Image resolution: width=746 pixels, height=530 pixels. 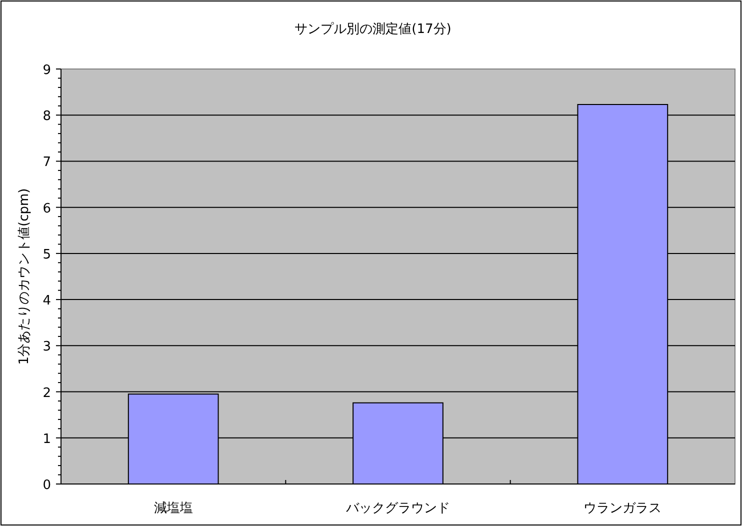 What do you see at coordinates (46, 485) in the screenshot?
I see `y-tick-label: 0` at bounding box center [46, 485].